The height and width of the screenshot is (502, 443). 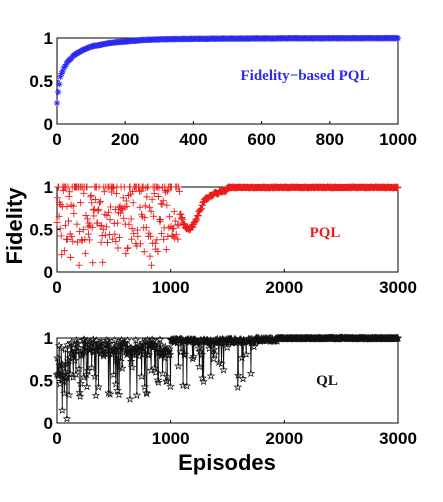 What do you see at coordinates (398, 287) in the screenshot?
I see `x-tick-label: 3000` at bounding box center [398, 287].